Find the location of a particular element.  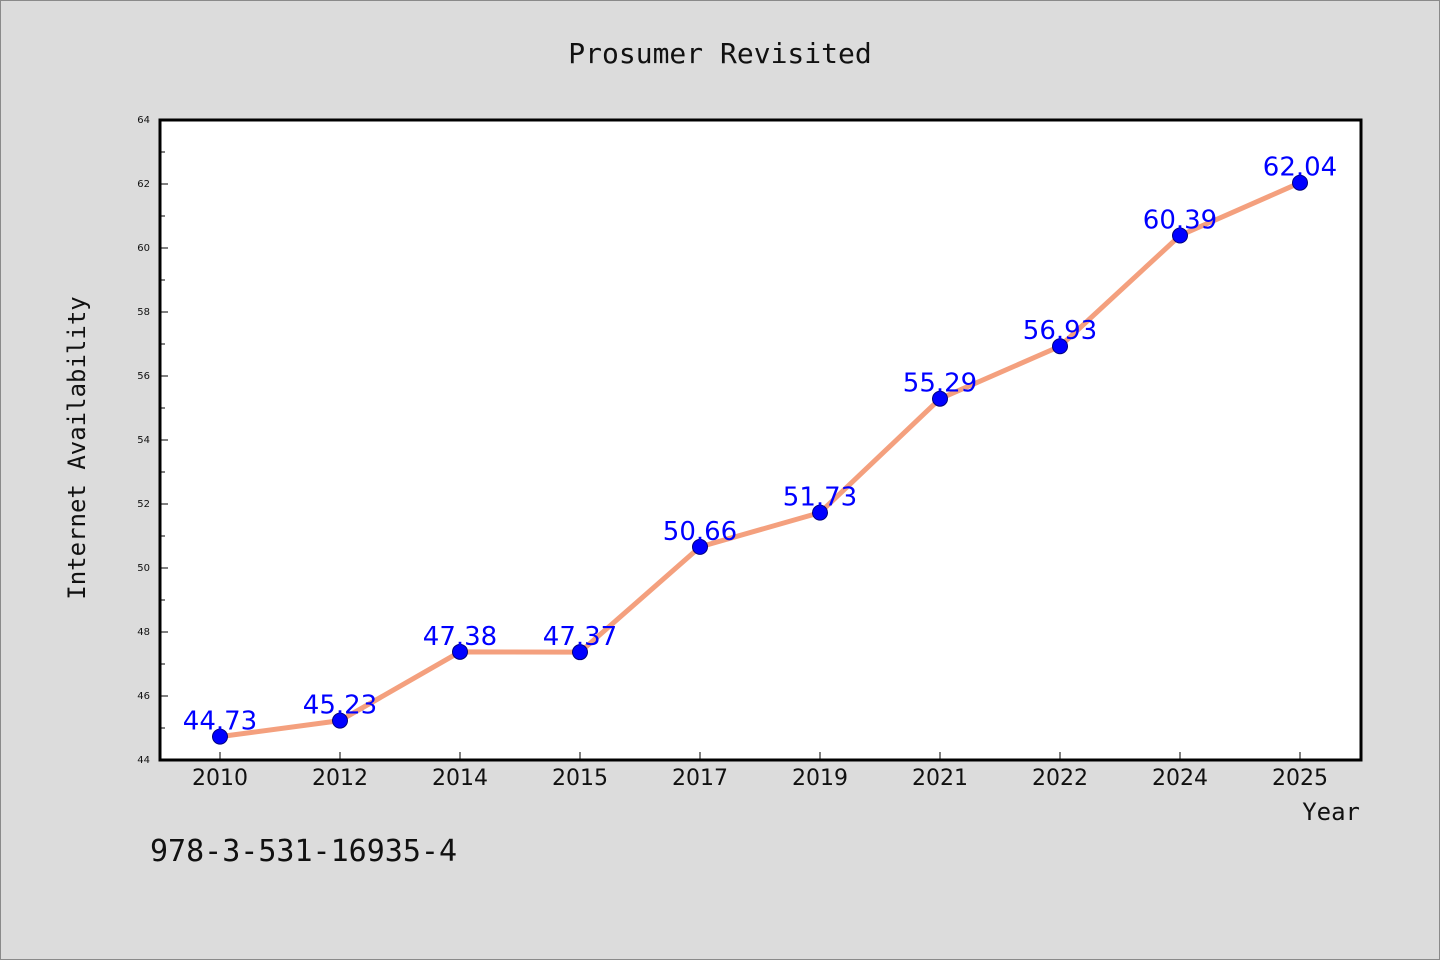

y-tick-label: 62 is located at coordinates (143, 184).